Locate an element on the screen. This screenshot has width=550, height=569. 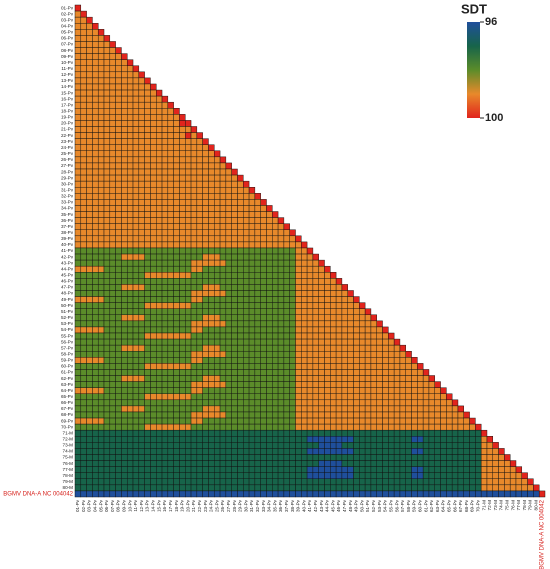
row-label: 39-Pv is located at coordinates (67, 238).